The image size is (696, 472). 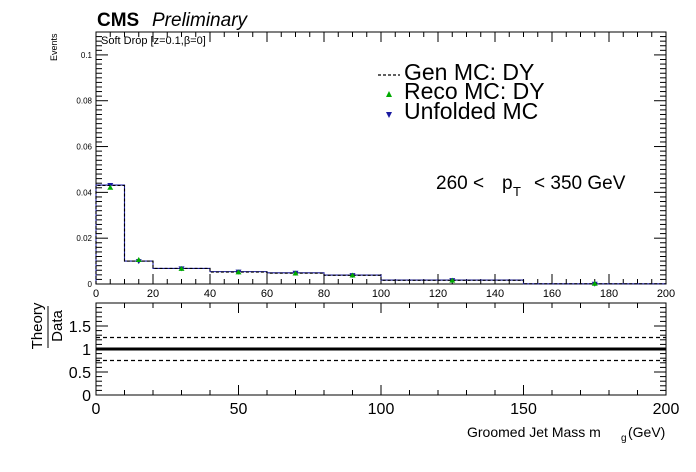 What do you see at coordinates (552, 294) in the screenshot?
I see `main-x-tick-label: 160` at bounding box center [552, 294].